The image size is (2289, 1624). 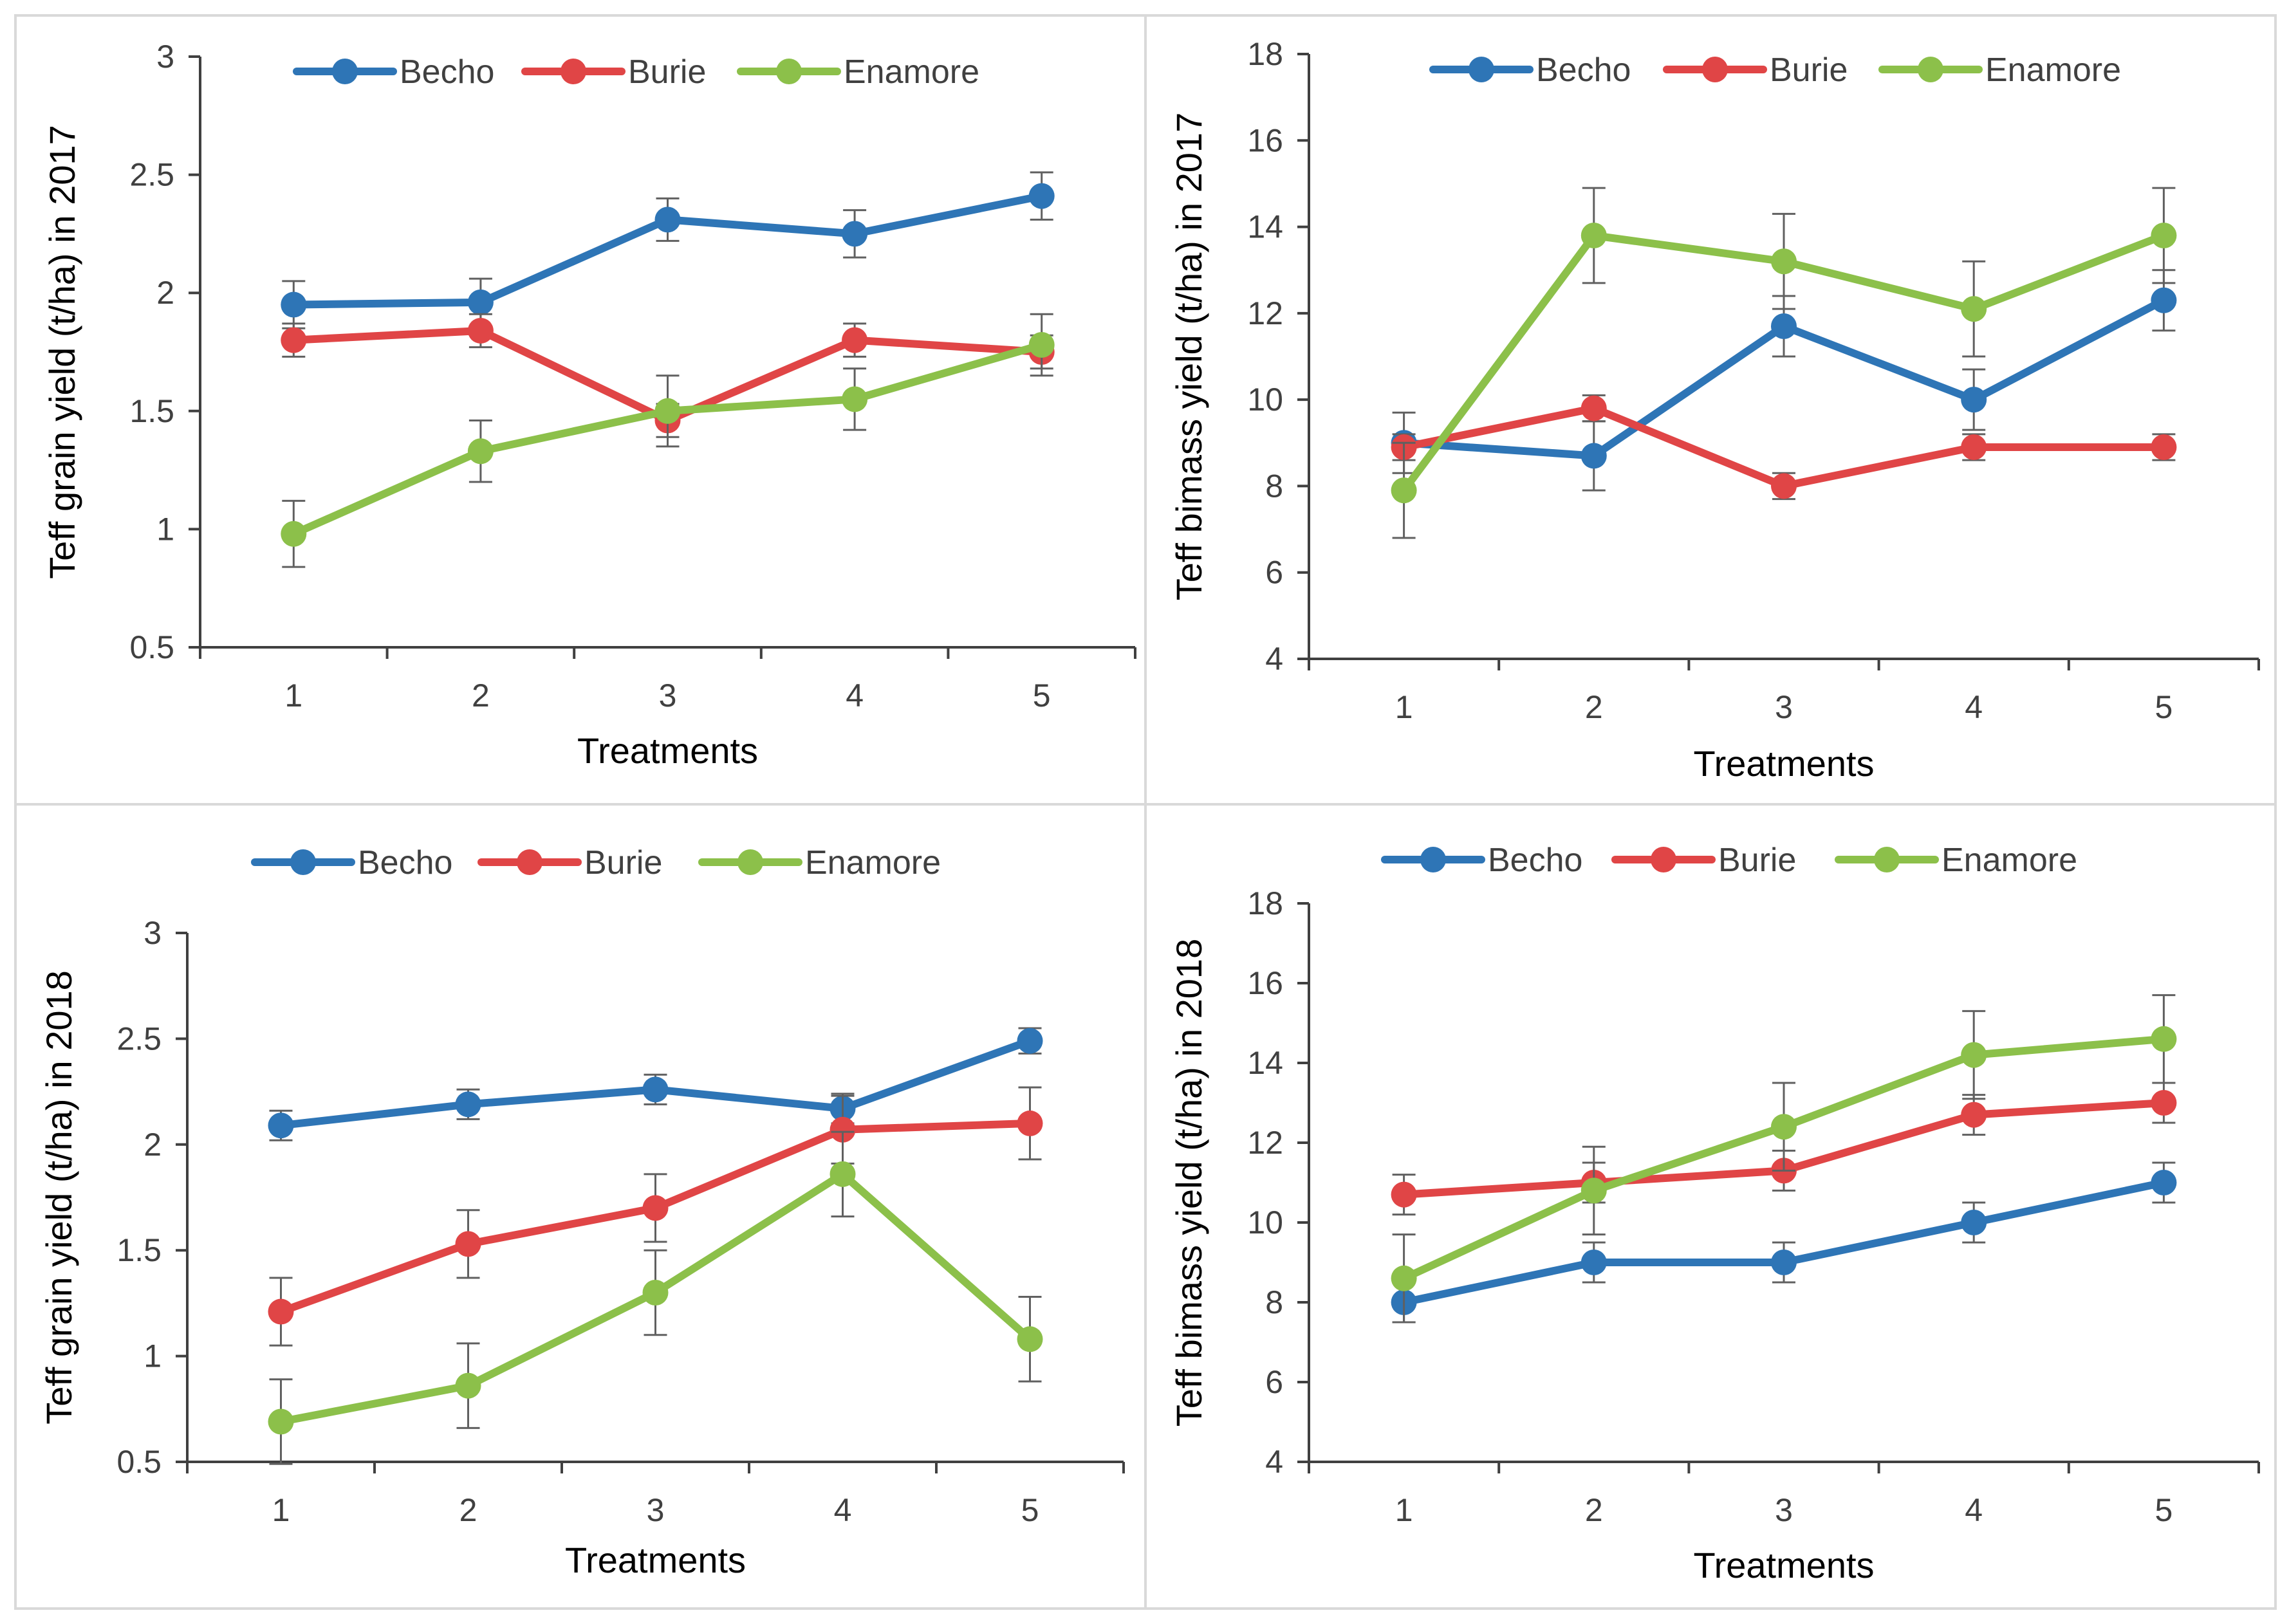 What do you see at coordinates (1265, 227) in the screenshot?
I see `y-tick-label: 14` at bounding box center [1265, 227].